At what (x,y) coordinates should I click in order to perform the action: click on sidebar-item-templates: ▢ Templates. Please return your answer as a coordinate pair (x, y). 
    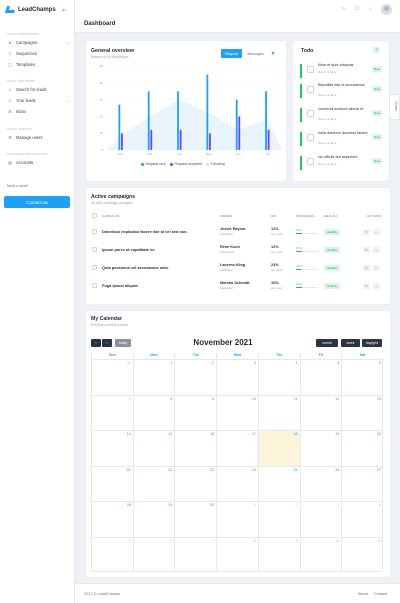
    Looking at the image, I should click on (39, 64).